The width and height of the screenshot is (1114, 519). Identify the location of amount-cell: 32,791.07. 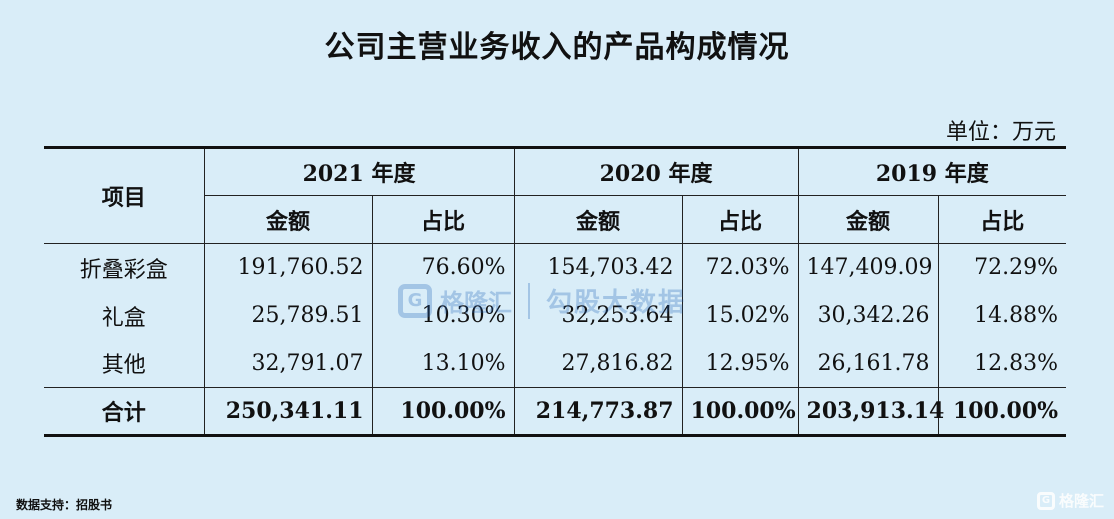
(288, 363).